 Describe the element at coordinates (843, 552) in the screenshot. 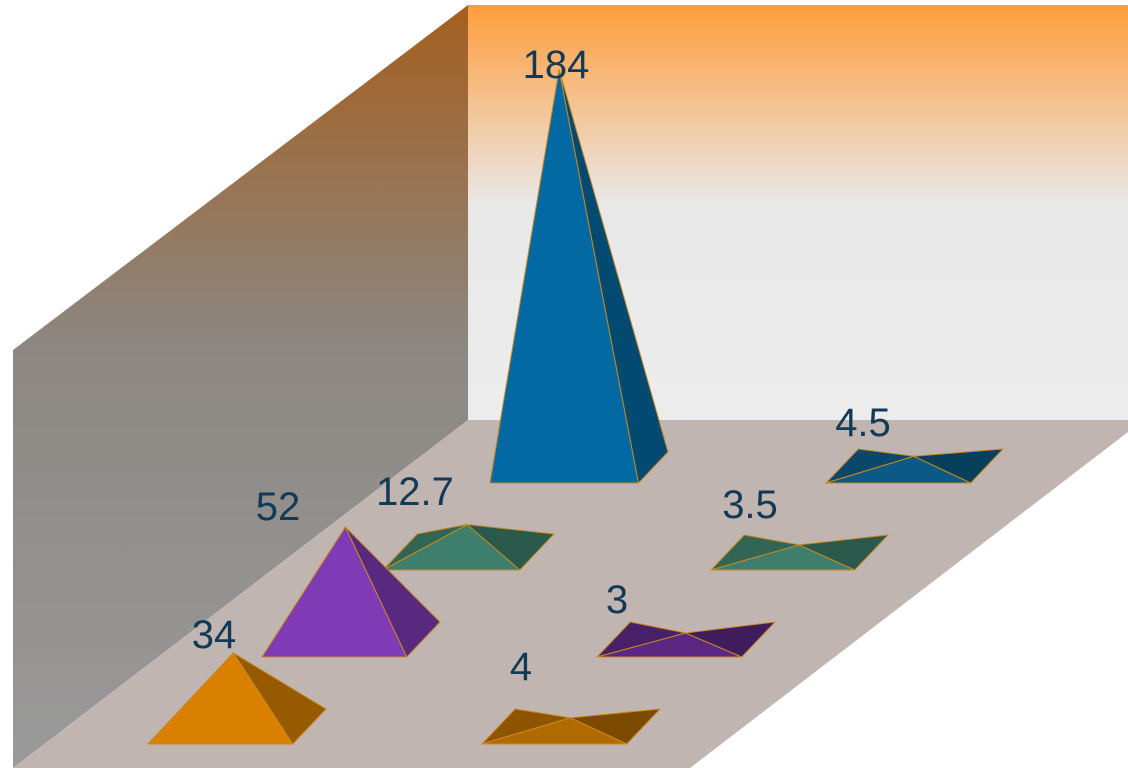

I see `pyramid-3-5-side-face` at that location.